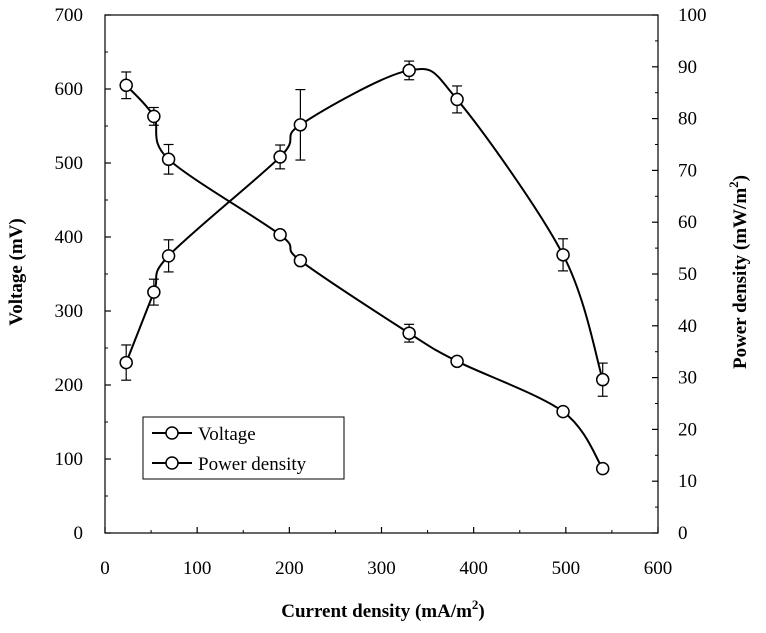 The image size is (766, 633). What do you see at coordinates (738, 272) in the screenshot?
I see `y-right-axis-title: Power density (mW/m2)` at bounding box center [738, 272].